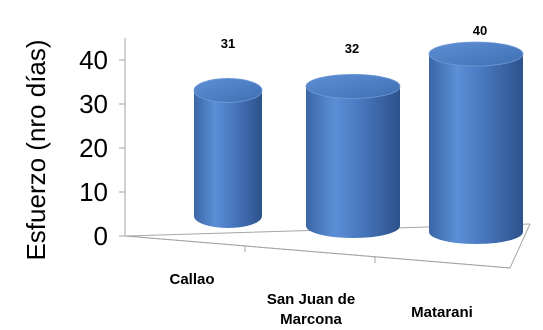 This screenshot has height=330, width=543. I want to click on y-axis-ticks: 0 10 20 30 40, so click(102, 148).